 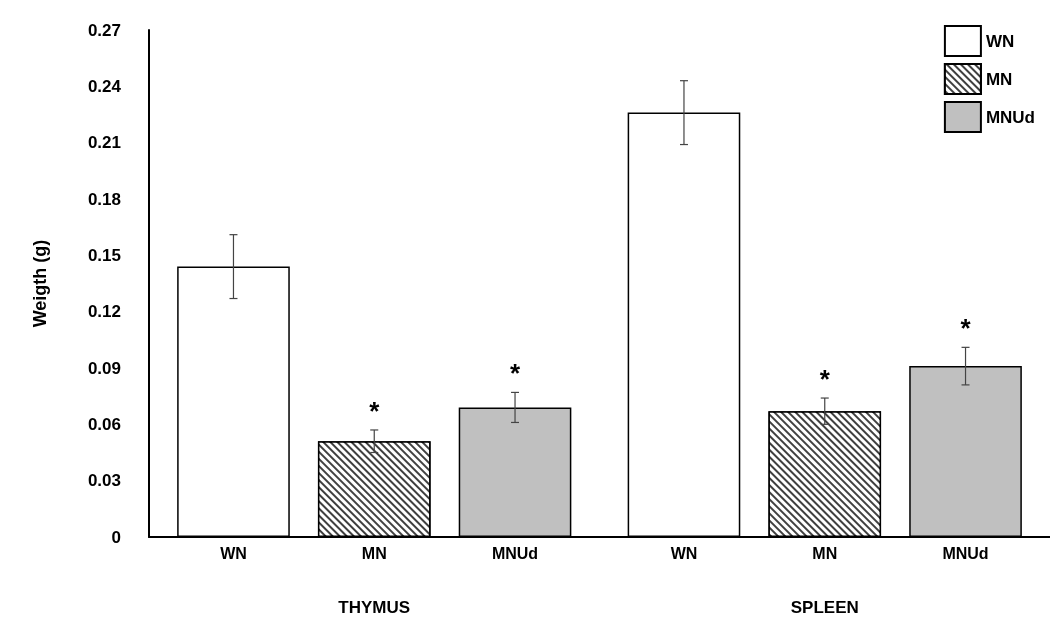 I want to click on y-tick-label: 0.12, so click(x=104, y=312).